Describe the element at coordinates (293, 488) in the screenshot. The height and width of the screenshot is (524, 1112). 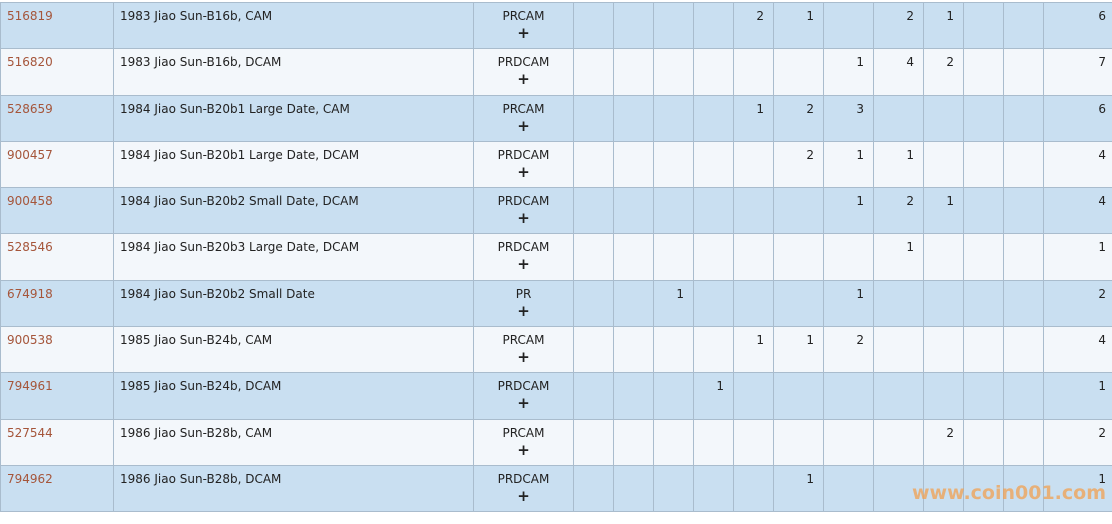
I see `coin-name: 1986 Jiao Sun-B28b, DCAM` at that location.